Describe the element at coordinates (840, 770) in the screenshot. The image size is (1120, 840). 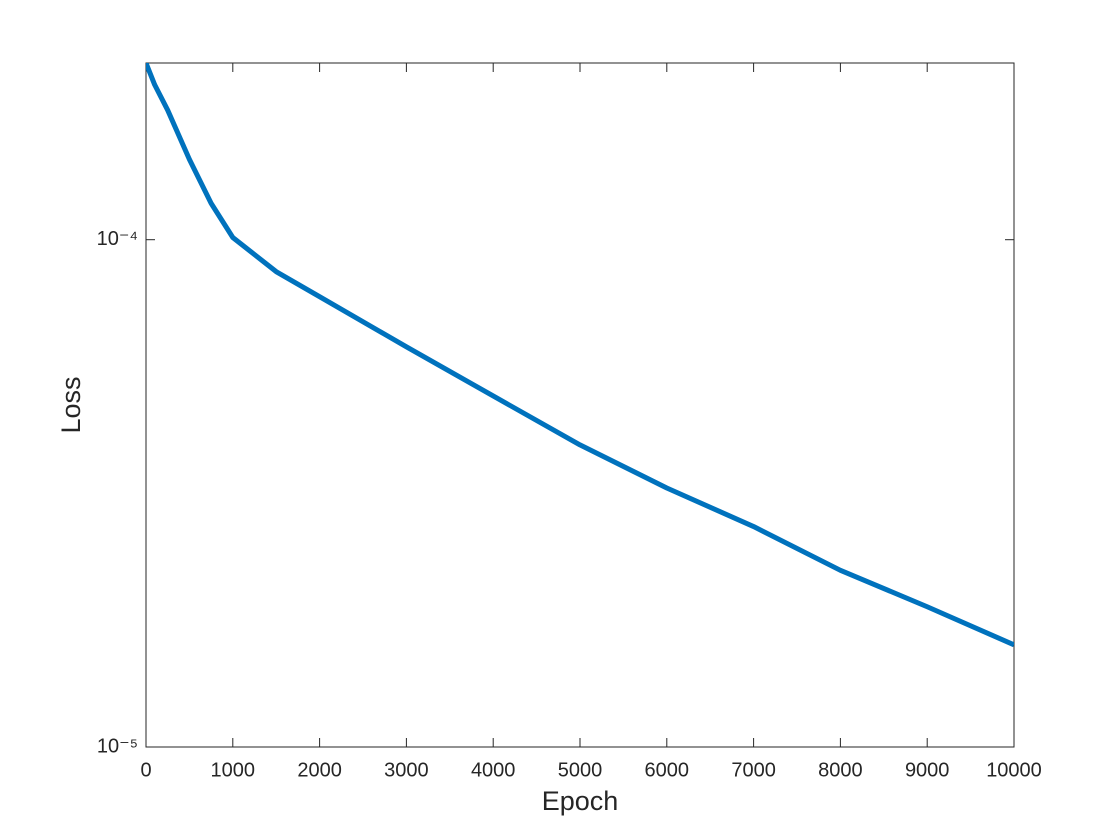
I see `x-tick-label: 8000` at that location.